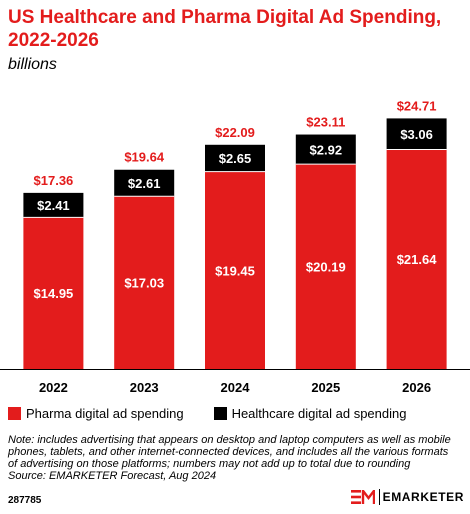 Image resolution: width=470 pixels, height=514 pixels. I want to click on data-label-pharma: $17.03, so click(144, 283).